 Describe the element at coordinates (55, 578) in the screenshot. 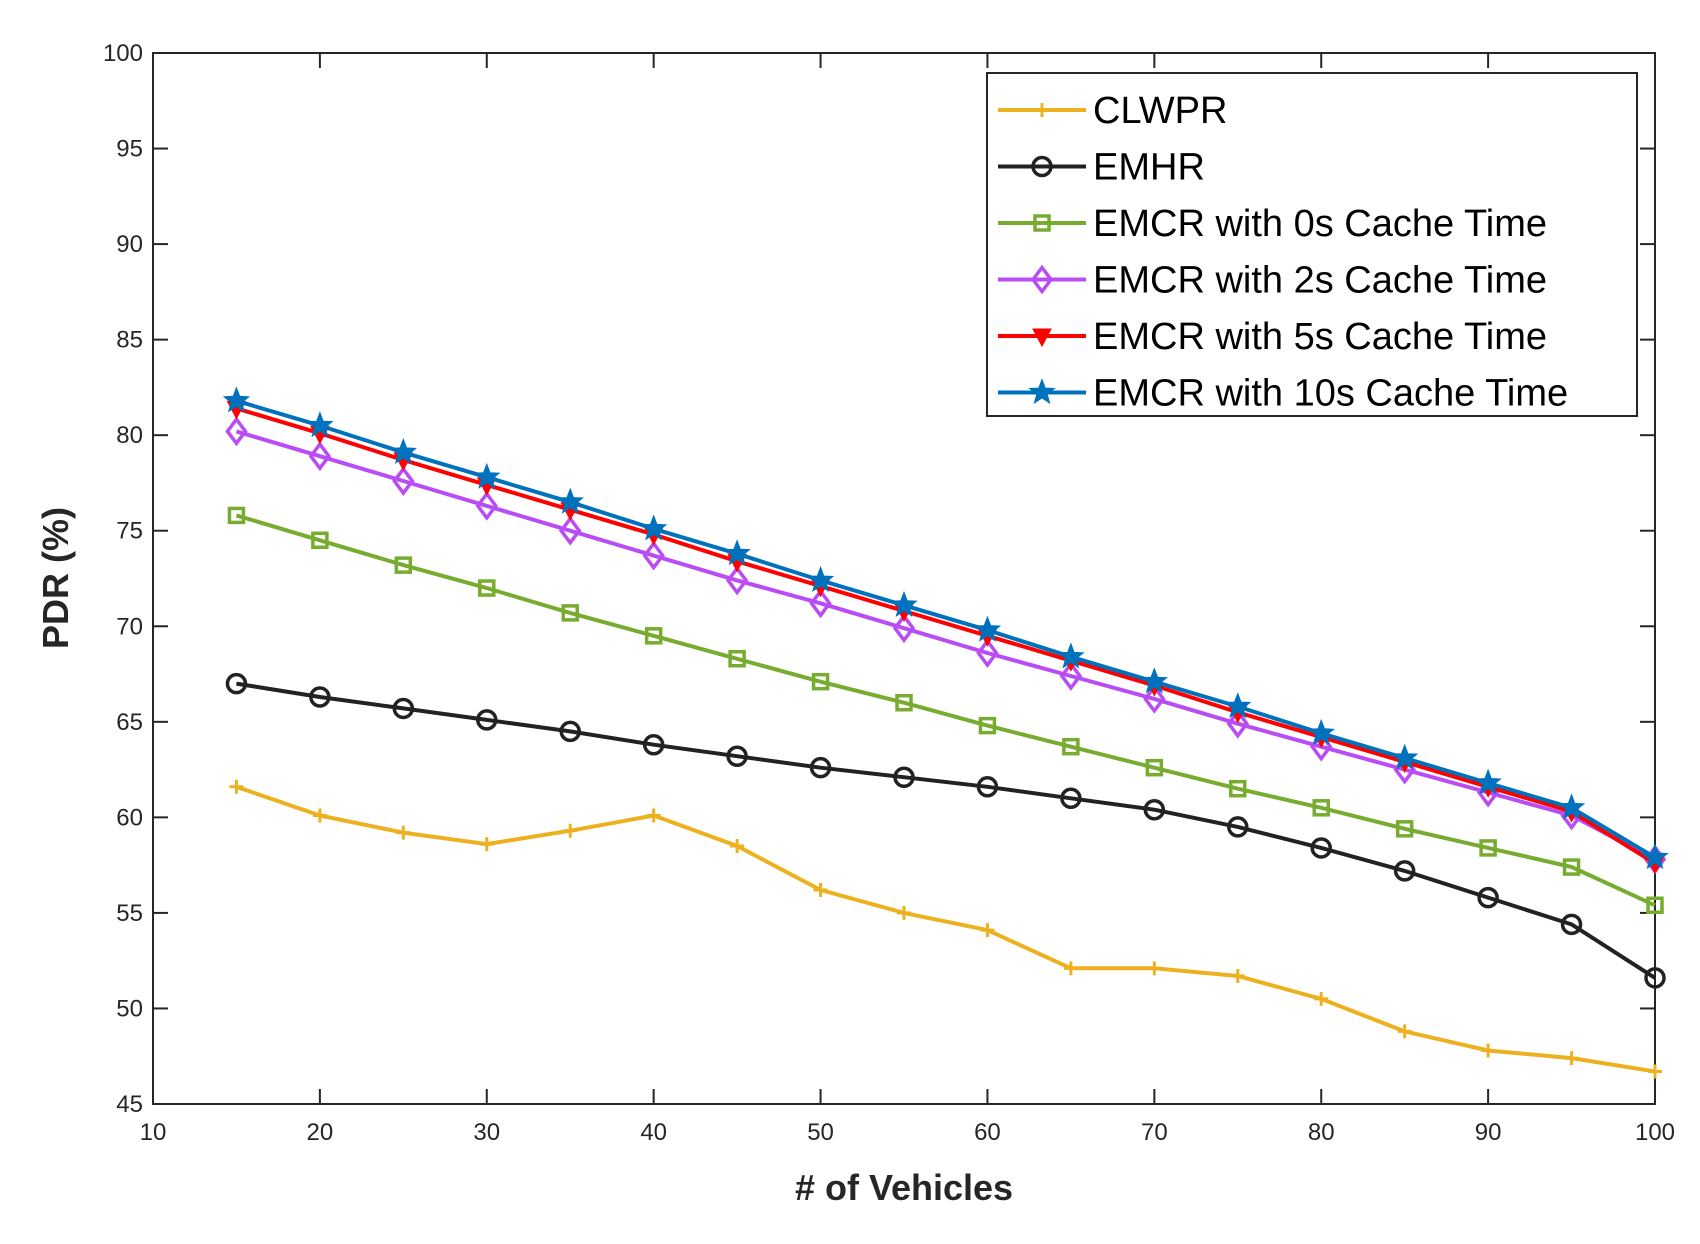

I see `y-axis-title: PDR (%)` at that location.